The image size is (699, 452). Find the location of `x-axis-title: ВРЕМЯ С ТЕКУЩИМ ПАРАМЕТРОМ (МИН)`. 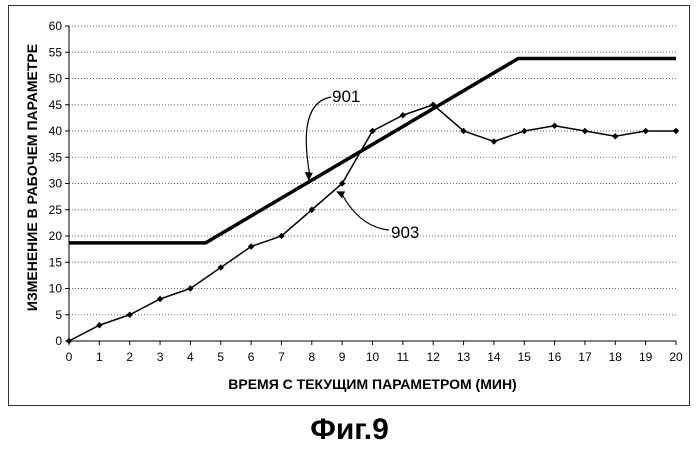

x-axis-title: ВРЕМЯ С ТЕКУЩИМ ПАРАМЕТРОМ (МИН) is located at coordinates (372, 384).